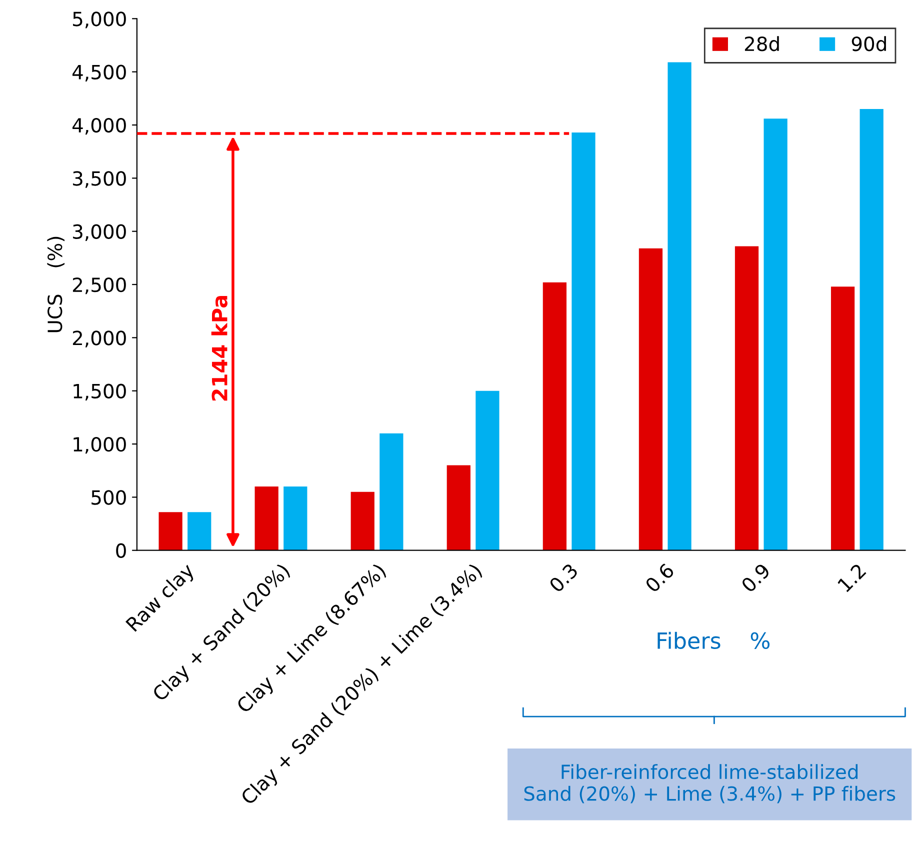 This screenshot has width=919, height=848. I want to click on x-tick-label: 0.9, so click(755, 578).